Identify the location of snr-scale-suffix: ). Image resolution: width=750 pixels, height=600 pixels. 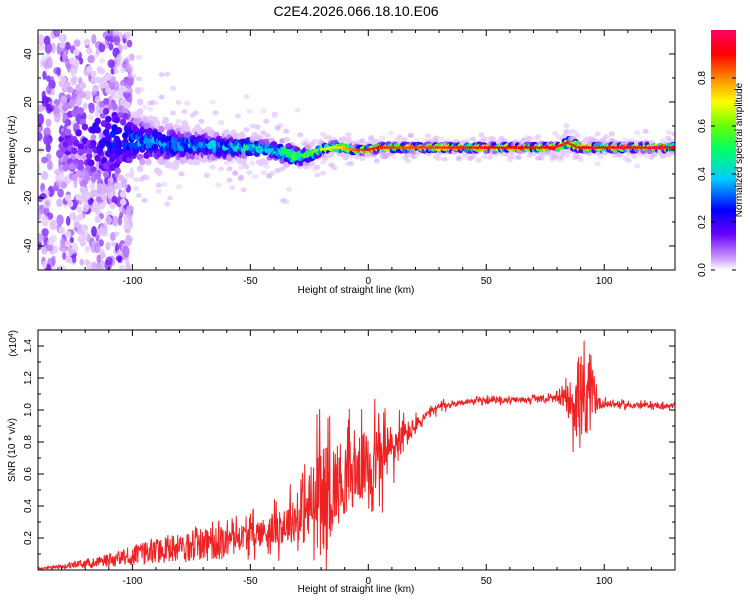
(13, 331).